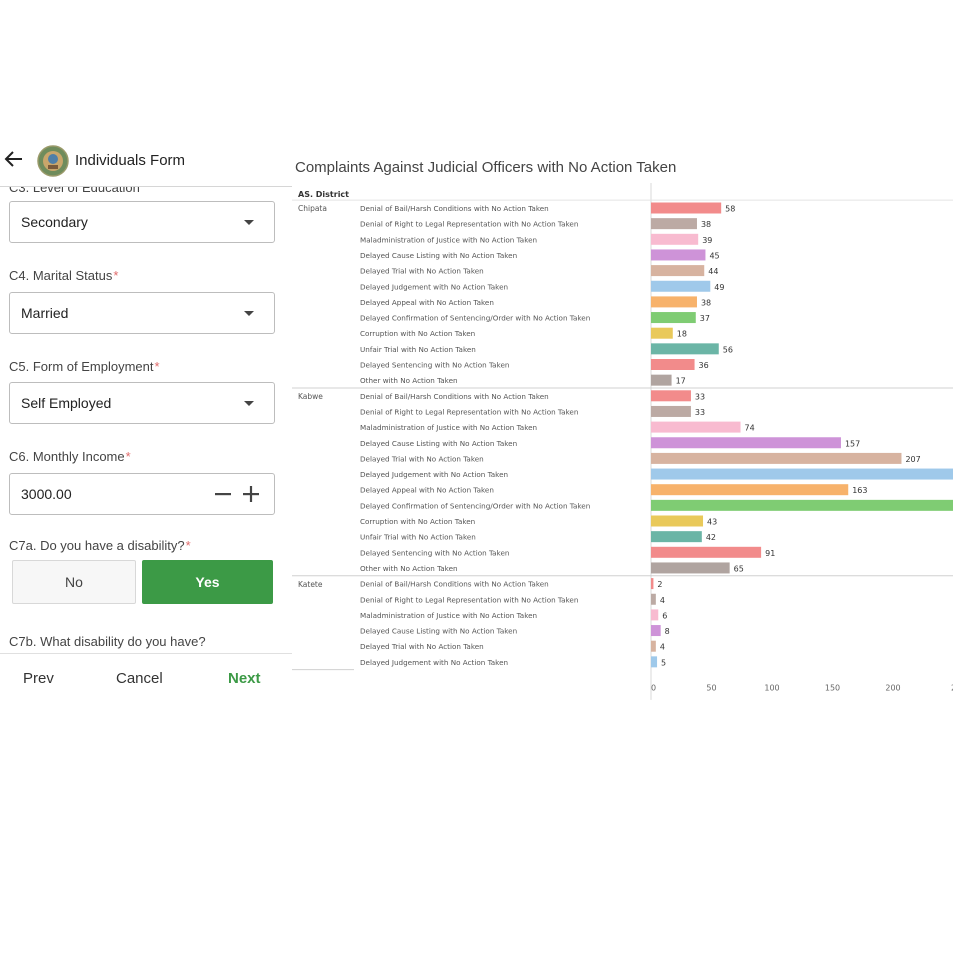 The width and height of the screenshot is (953, 953). Describe the element at coordinates (667, 631) in the screenshot. I see `bar-value-label: 8` at that location.